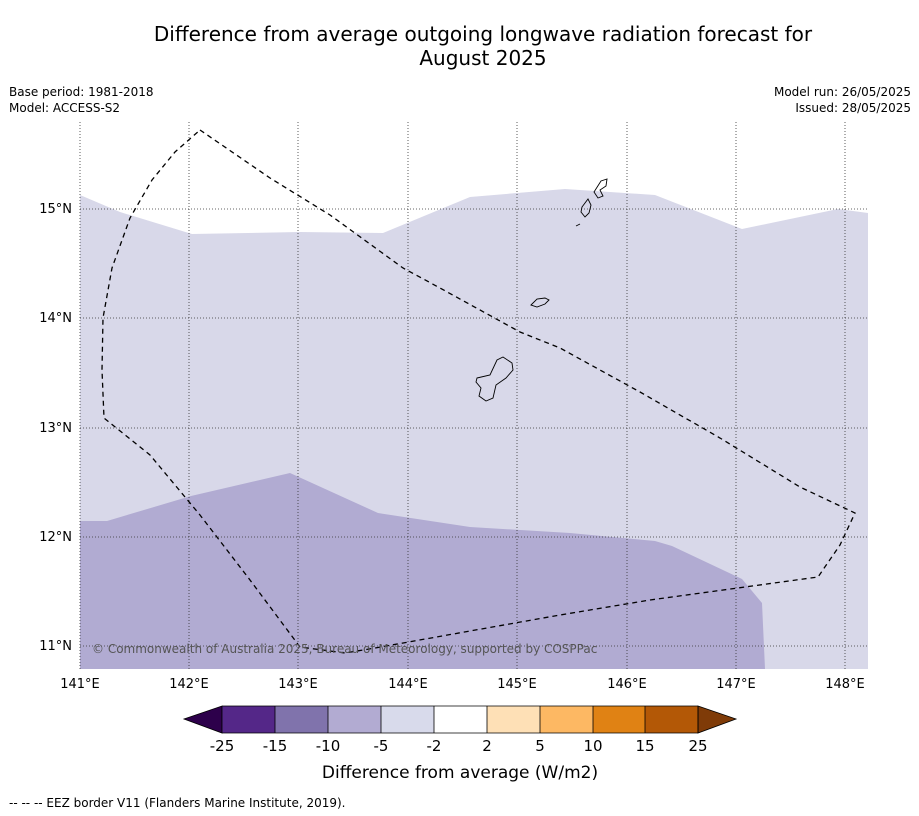 The height and width of the screenshot is (816, 919). Describe the element at coordinates (81, 100) in the screenshot. I see `meta-left: Base period: 1981-2018 Model: ACCESS-S2` at that location.